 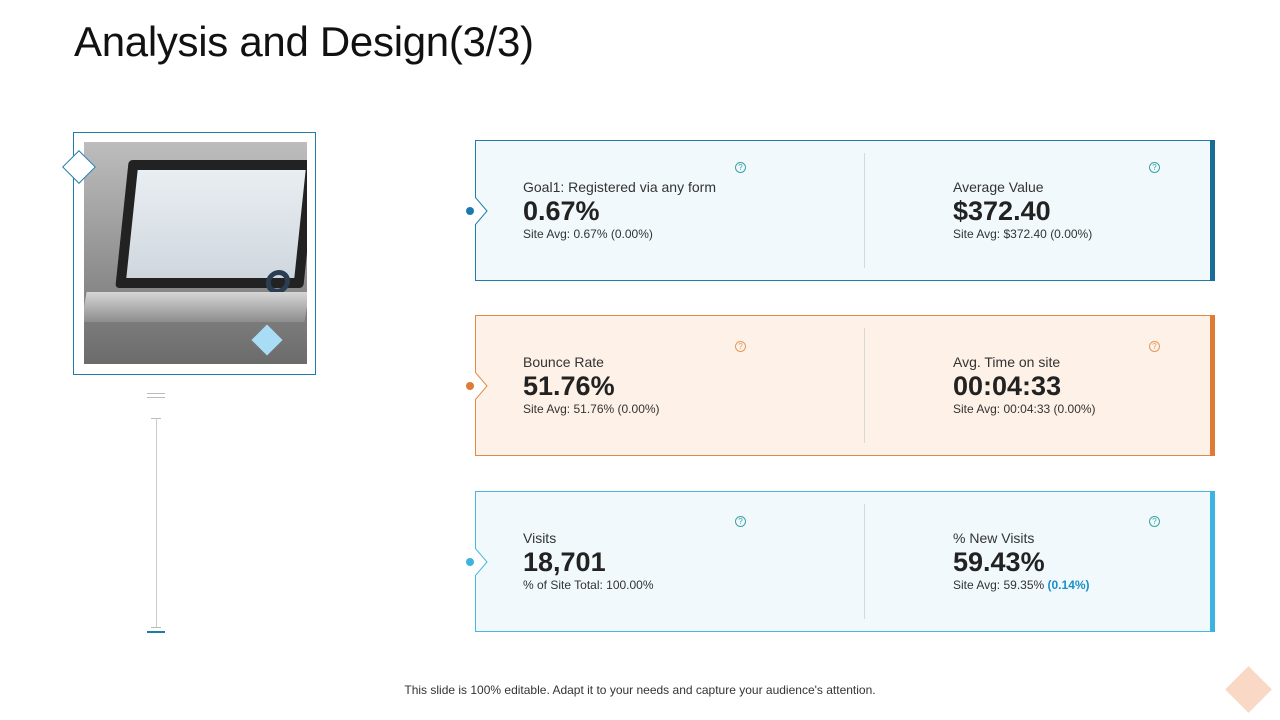 I want to click on metric-label: Bounce Rate, so click(x=563, y=362).